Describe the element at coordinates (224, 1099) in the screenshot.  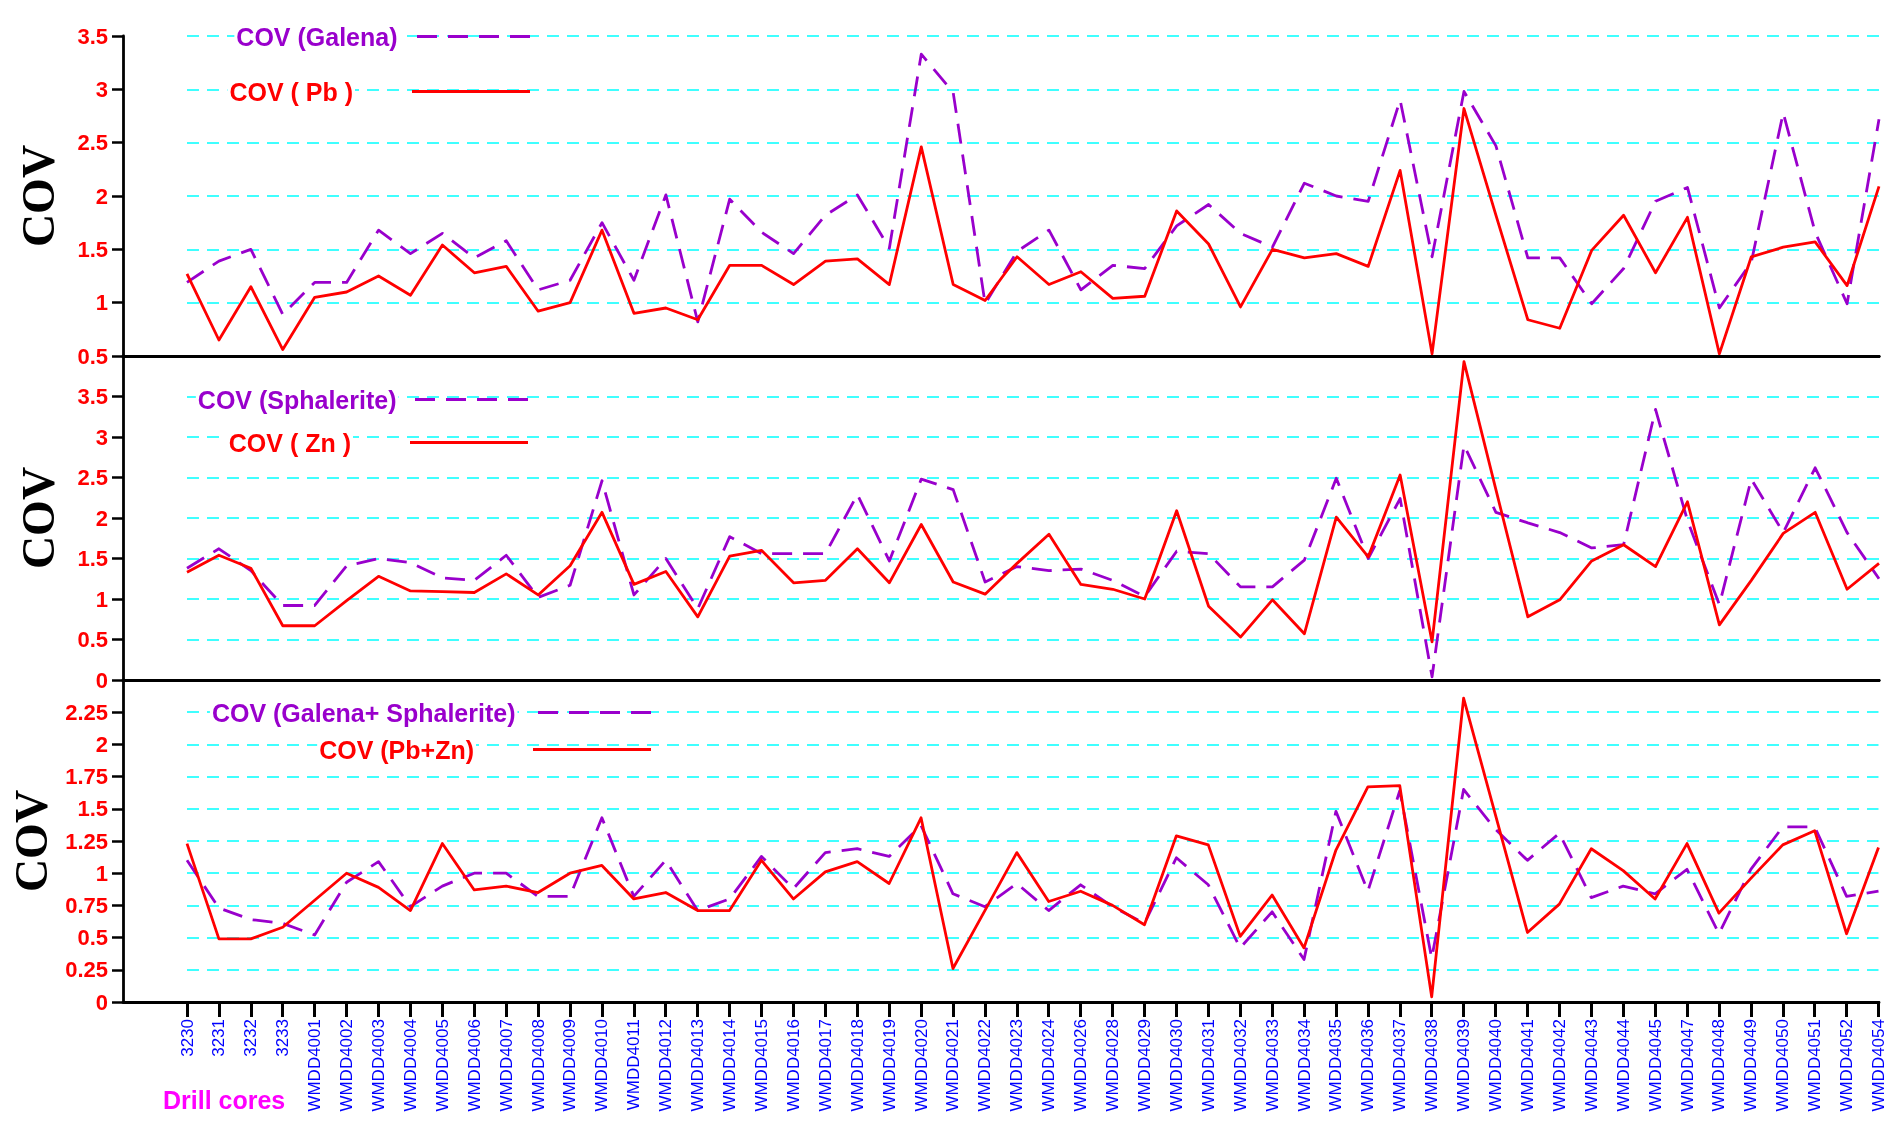
I see `x-axis-title: Drill cores` at that location.